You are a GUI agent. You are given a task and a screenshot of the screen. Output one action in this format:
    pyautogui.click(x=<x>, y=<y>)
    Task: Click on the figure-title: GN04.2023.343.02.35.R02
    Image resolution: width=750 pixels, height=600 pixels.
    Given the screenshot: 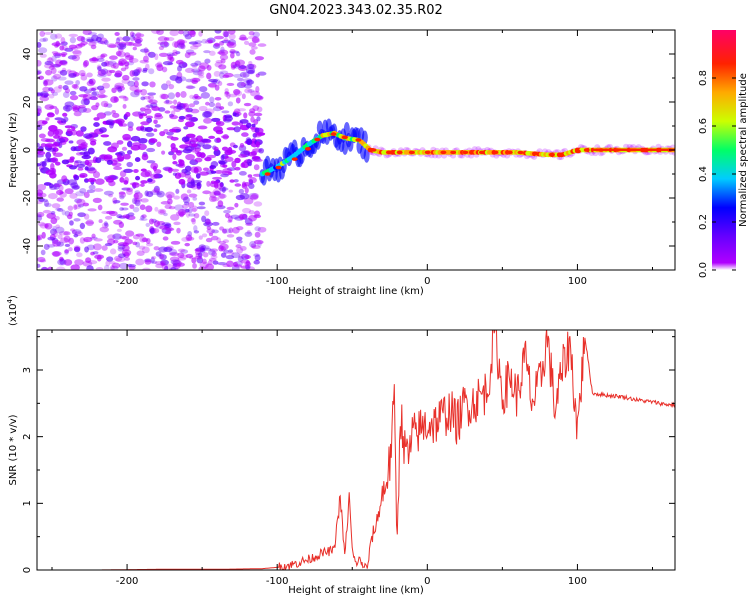 What is the action you would take?
    pyautogui.click(x=356, y=10)
    